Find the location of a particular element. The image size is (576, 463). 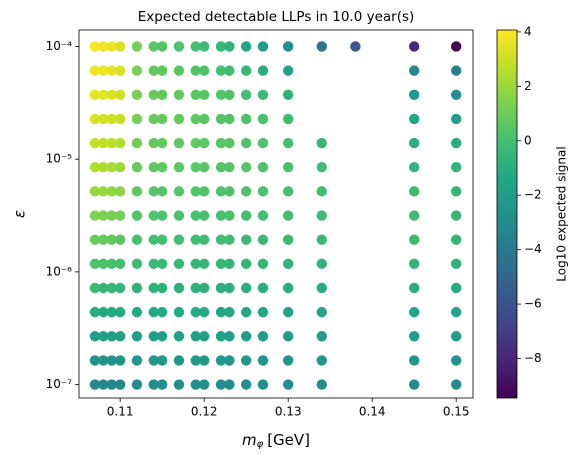

colorbar-tick-label: −2 is located at coordinates (533, 195).